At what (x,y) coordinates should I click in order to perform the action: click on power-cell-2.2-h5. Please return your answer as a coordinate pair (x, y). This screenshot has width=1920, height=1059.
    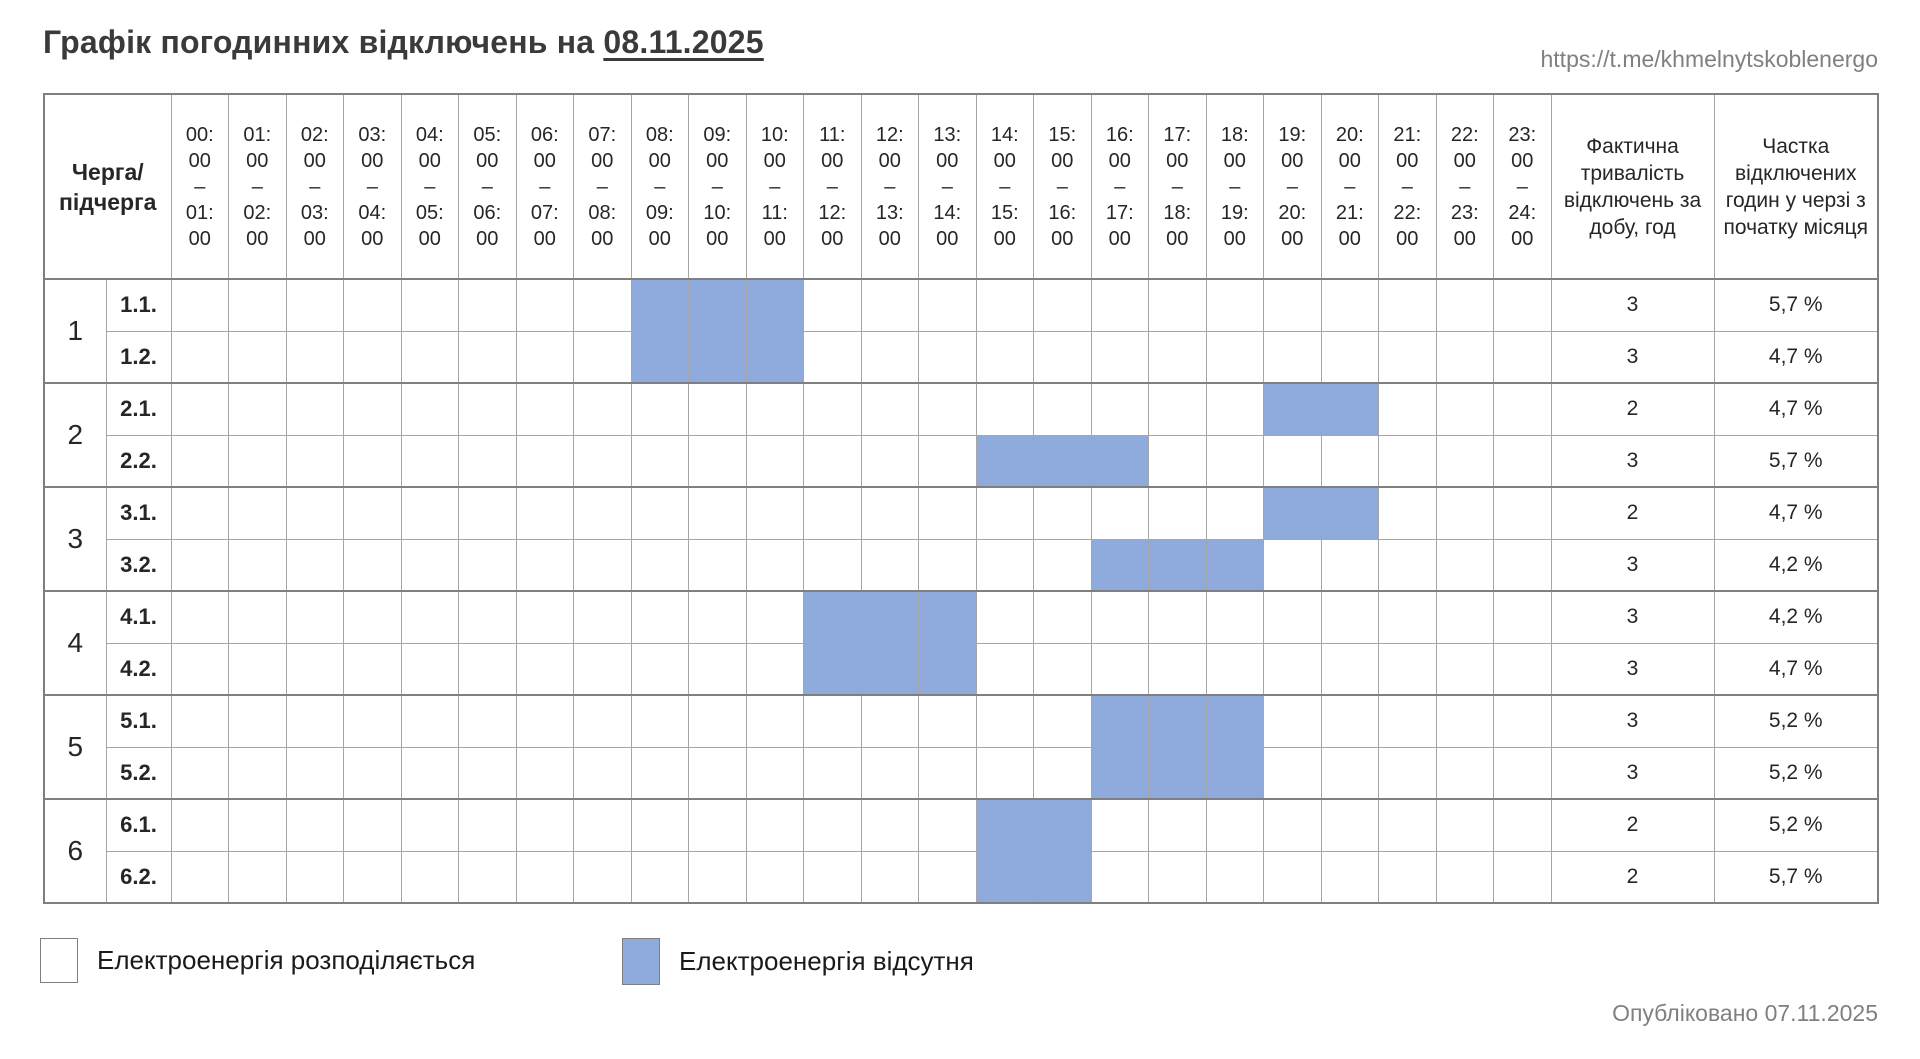
    Looking at the image, I should click on (487, 461).